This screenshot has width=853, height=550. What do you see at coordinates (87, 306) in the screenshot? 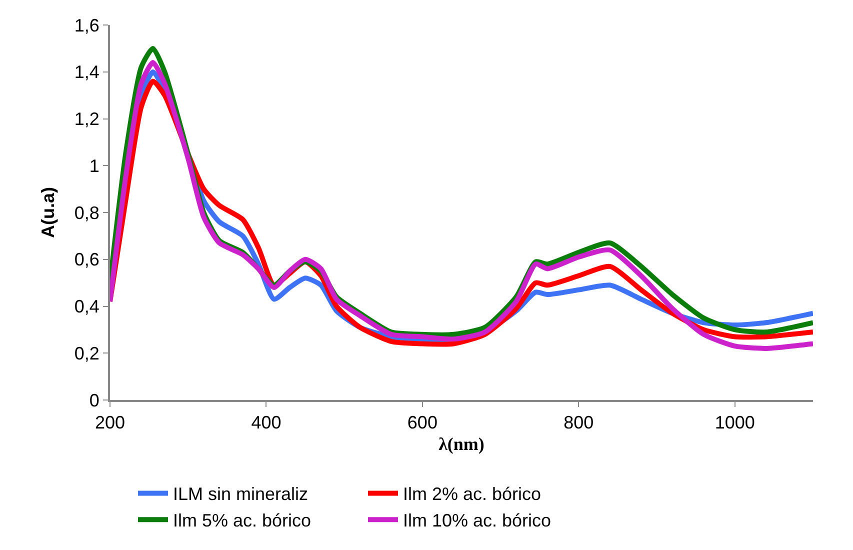
I see `y-tick-label: 0,4` at bounding box center [87, 306].